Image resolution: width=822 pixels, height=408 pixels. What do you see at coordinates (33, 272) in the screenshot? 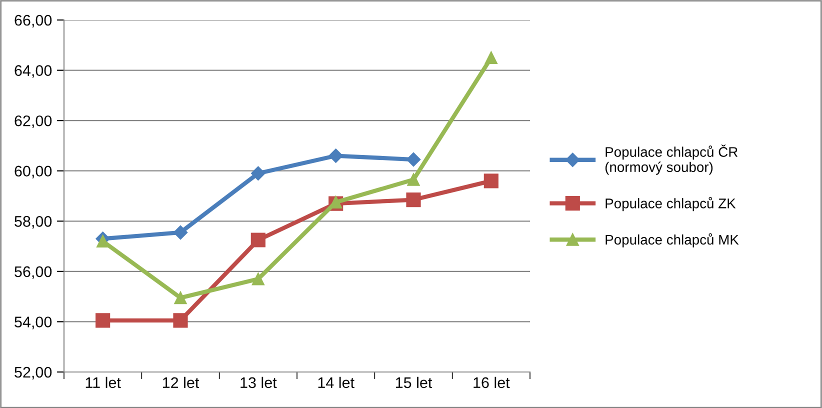
I see `y-tick-label: 56,00` at bounding box center [33, 272].